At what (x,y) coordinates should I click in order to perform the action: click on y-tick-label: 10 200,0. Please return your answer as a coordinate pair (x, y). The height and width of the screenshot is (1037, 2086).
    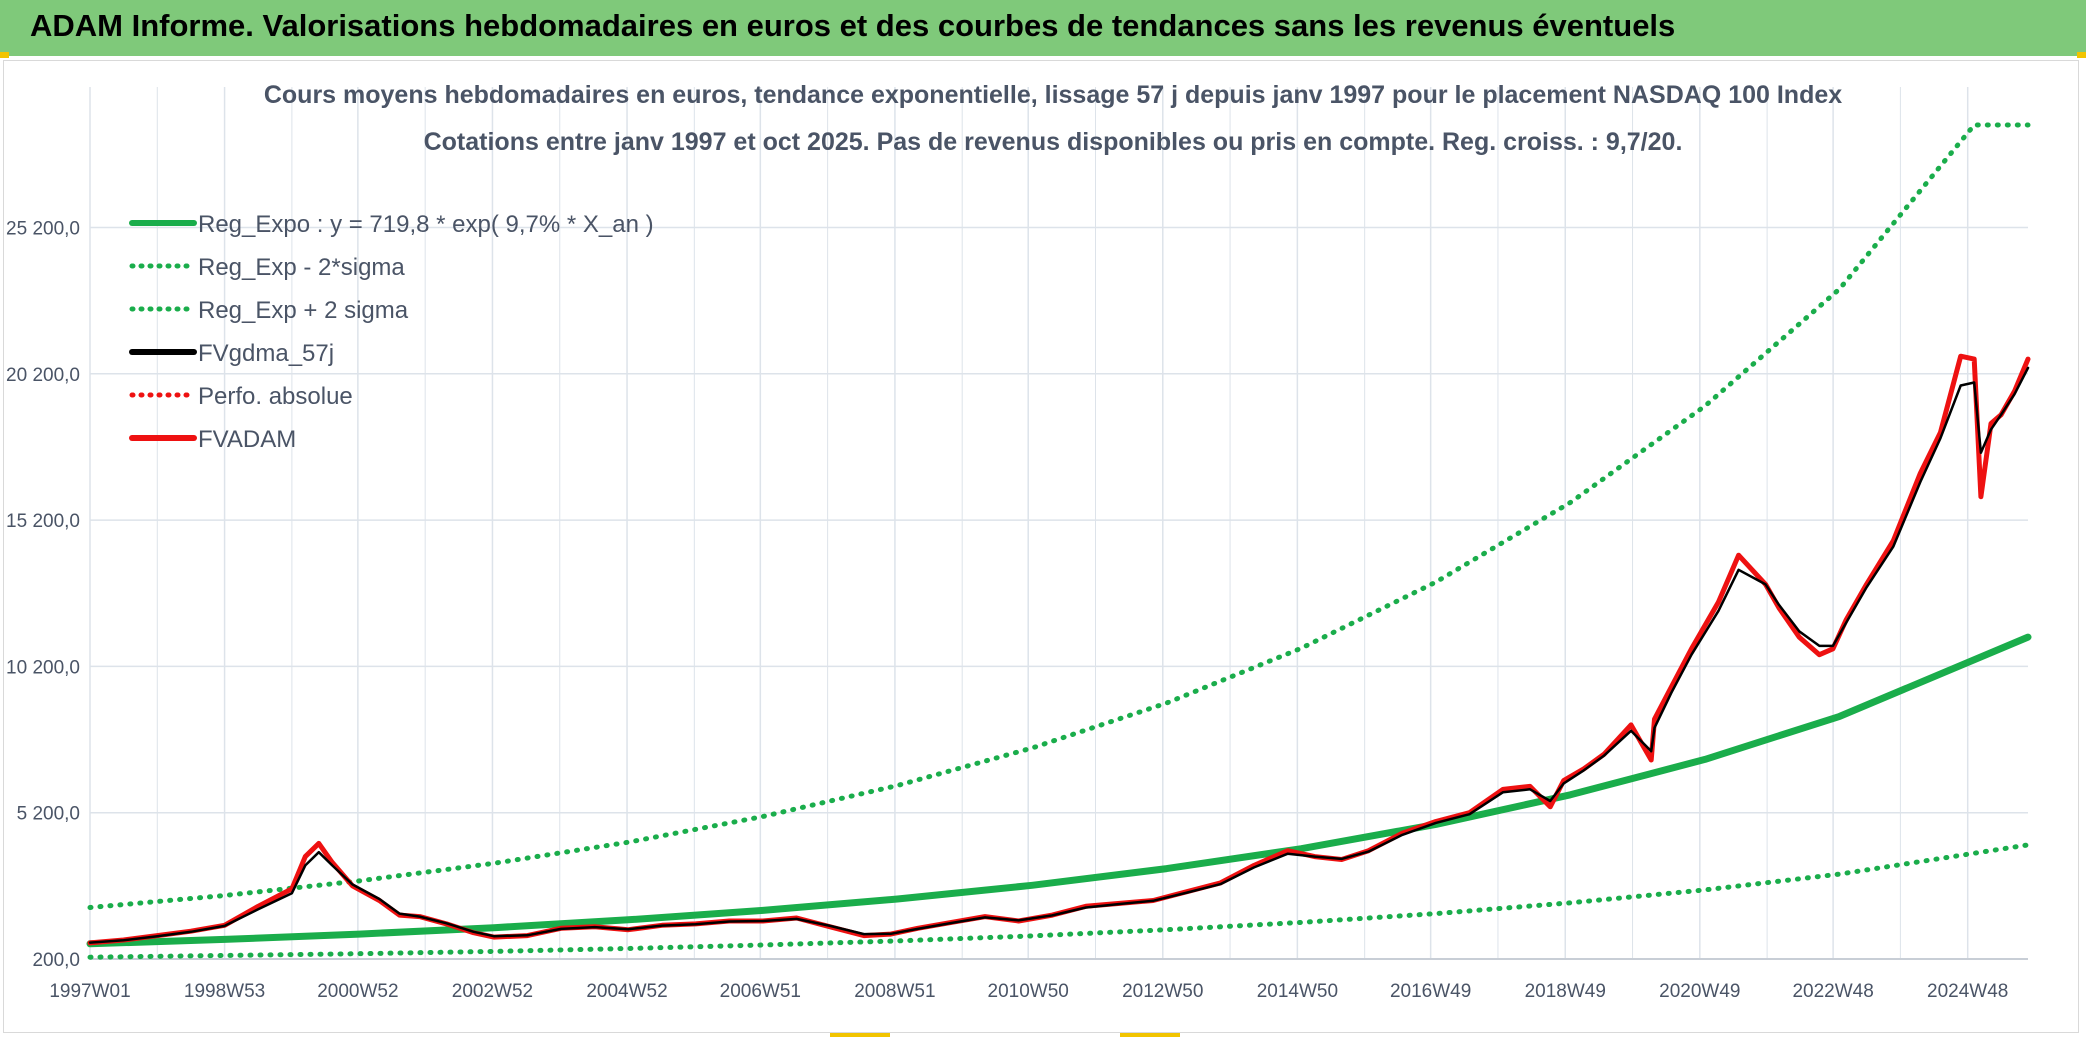
    Looking at the image, I should click on (43, 667).